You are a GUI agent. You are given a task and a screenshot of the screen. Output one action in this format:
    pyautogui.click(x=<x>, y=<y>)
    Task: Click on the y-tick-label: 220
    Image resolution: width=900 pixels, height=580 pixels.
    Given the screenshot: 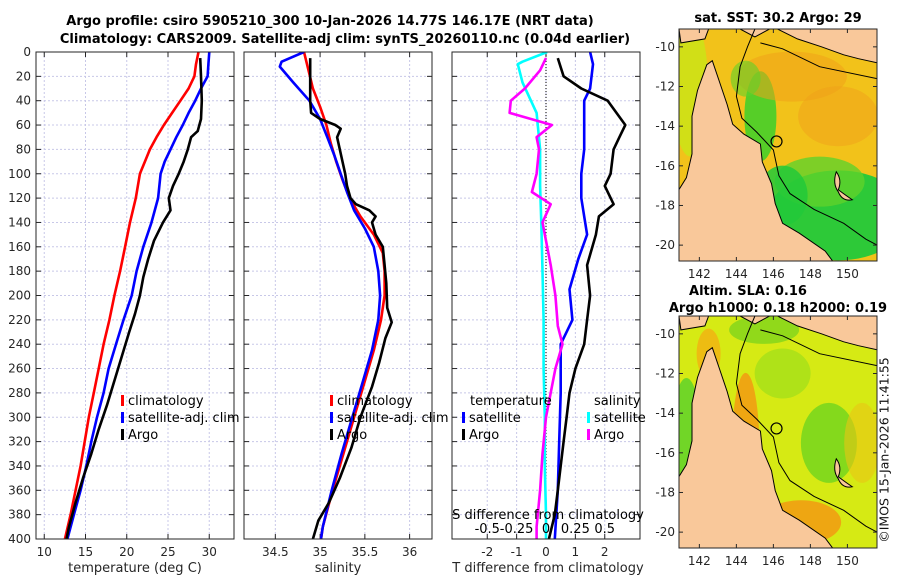 What is the action you would take?
    pyautogui.click(x=19, y=320)
    